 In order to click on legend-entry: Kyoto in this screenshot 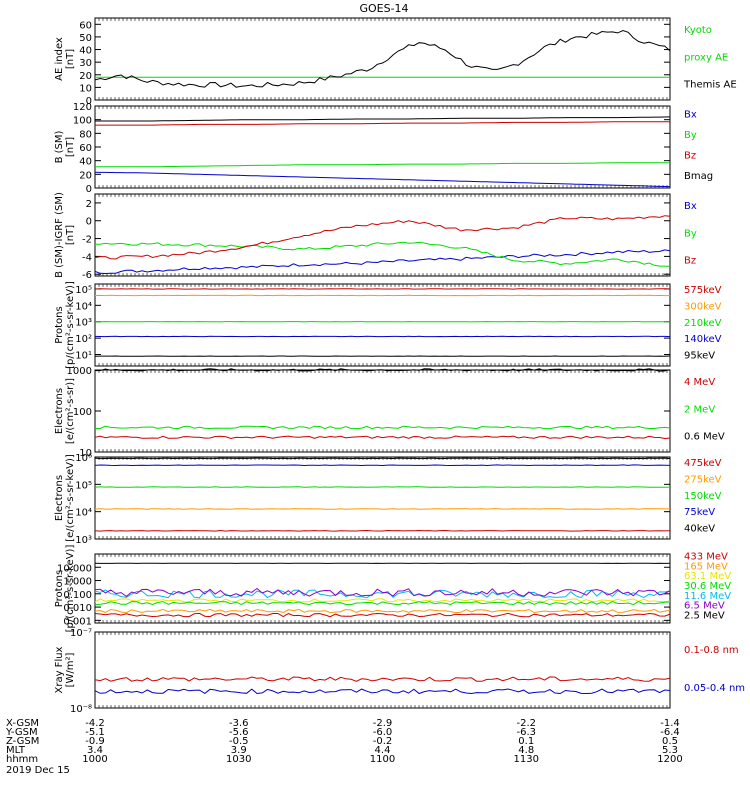, I will do `click(698, 30)`.